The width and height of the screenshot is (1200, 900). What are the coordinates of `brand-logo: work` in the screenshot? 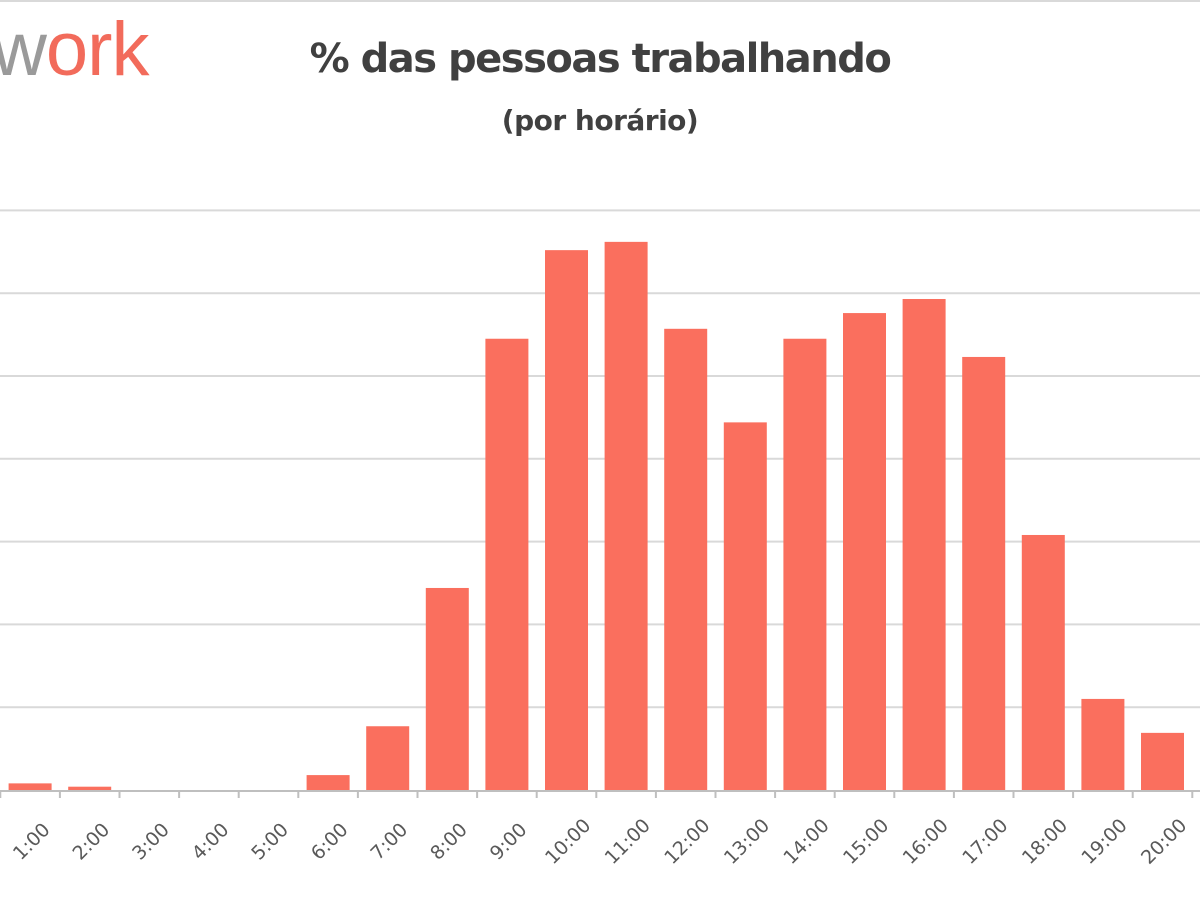 It's located at (74, 50).